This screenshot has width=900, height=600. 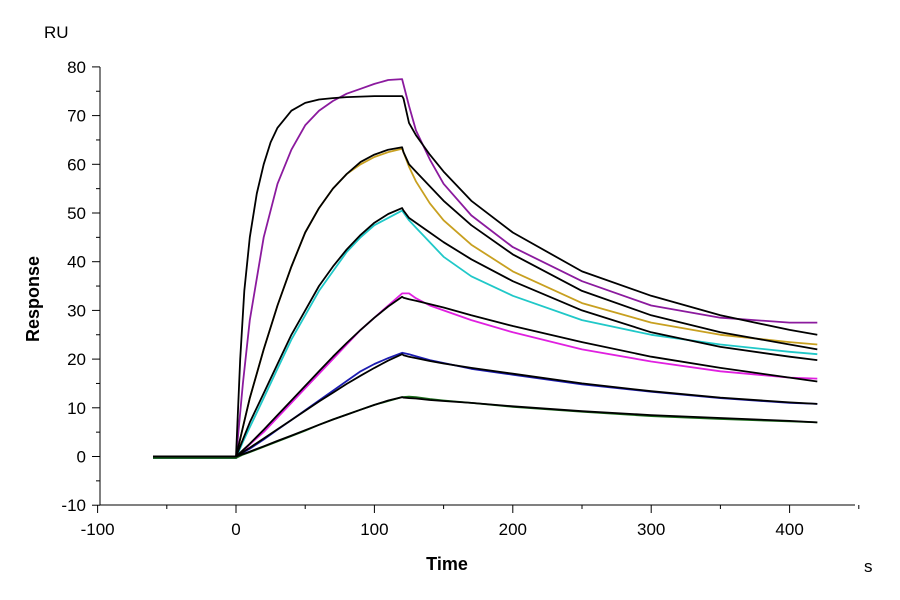 I want to click on y-tick-label: 40, so click(x=76, y=262).